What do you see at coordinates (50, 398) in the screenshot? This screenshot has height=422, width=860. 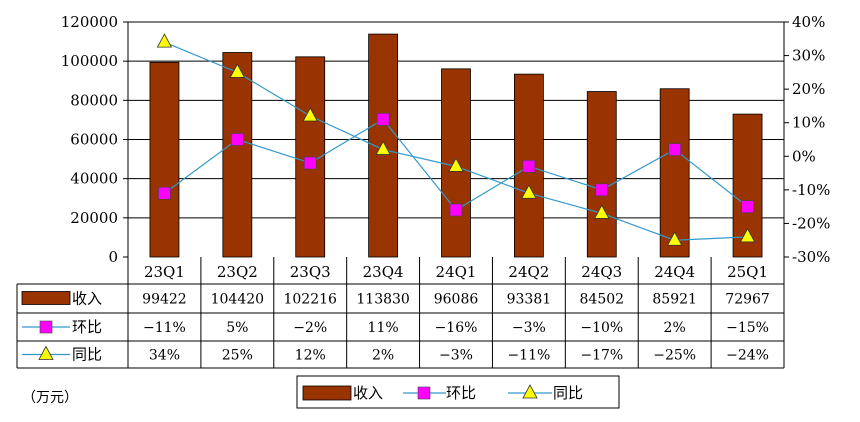 I see `unit-label: （万元）` at bounding box center [50, 398].